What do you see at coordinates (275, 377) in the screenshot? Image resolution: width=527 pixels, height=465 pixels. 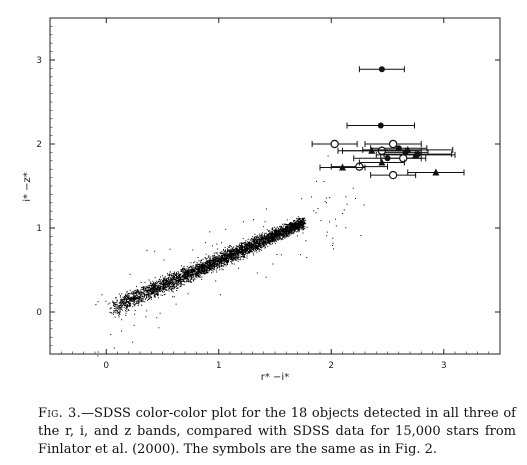 I see `x-axis-title: r* −i*` at bounding box center [275, 377].